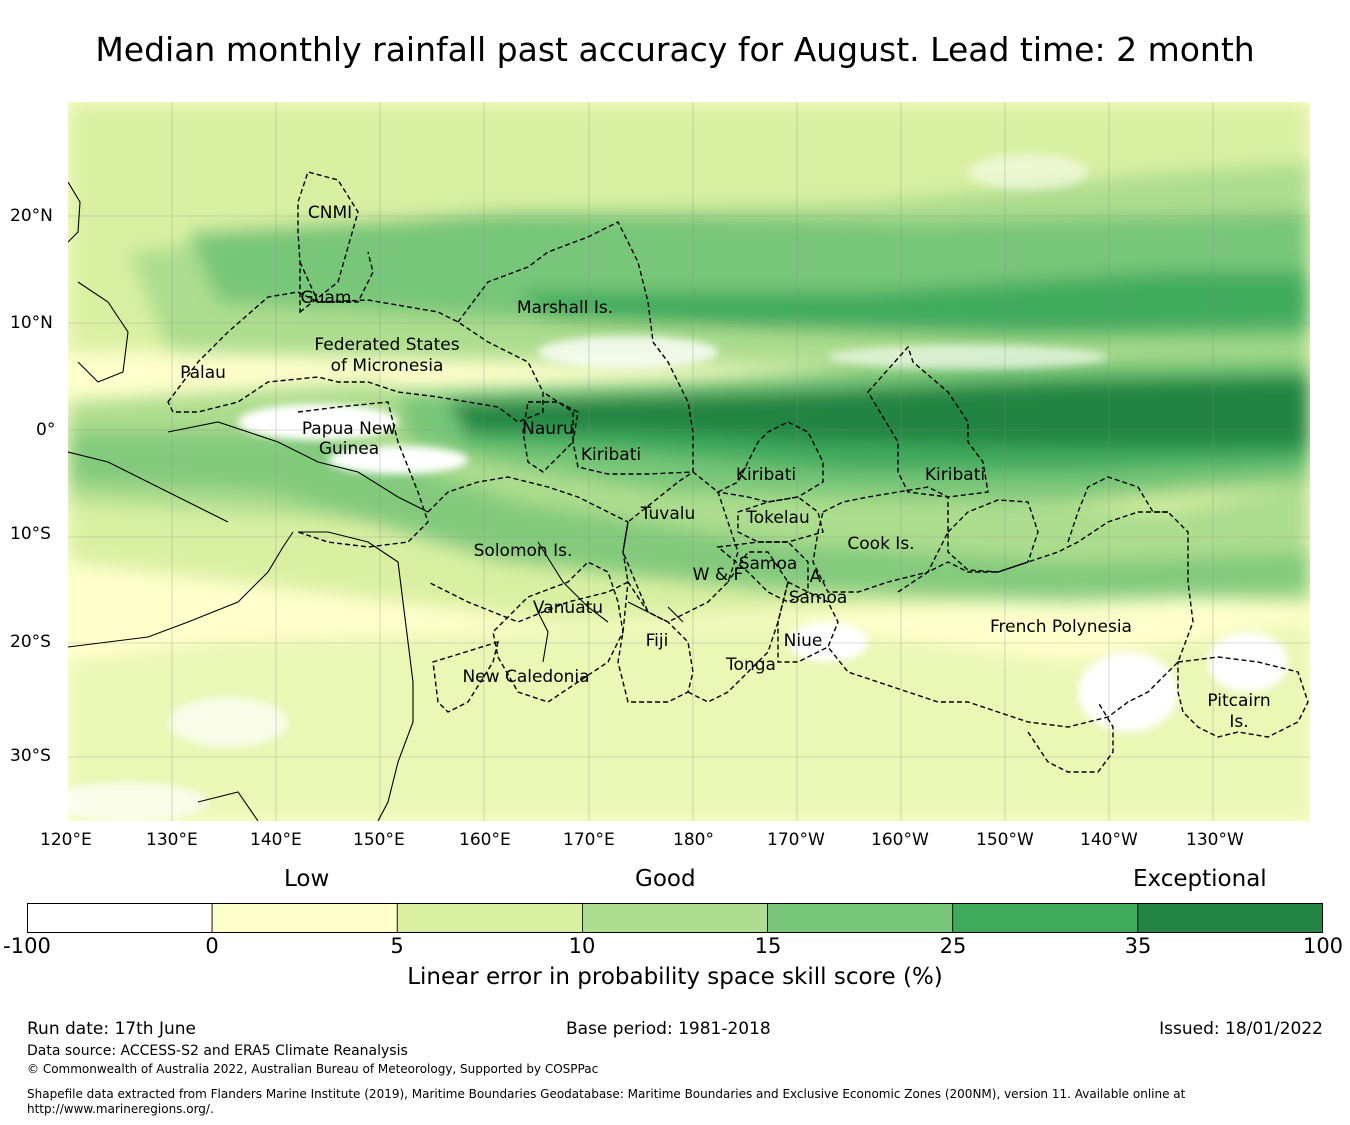 The height and width of the screenshot is (1125, 1350). What do you see at coordinates (582, 946) in the screenshot?
I see `colorbar-tick: 10` at bounding box center [582, 946].